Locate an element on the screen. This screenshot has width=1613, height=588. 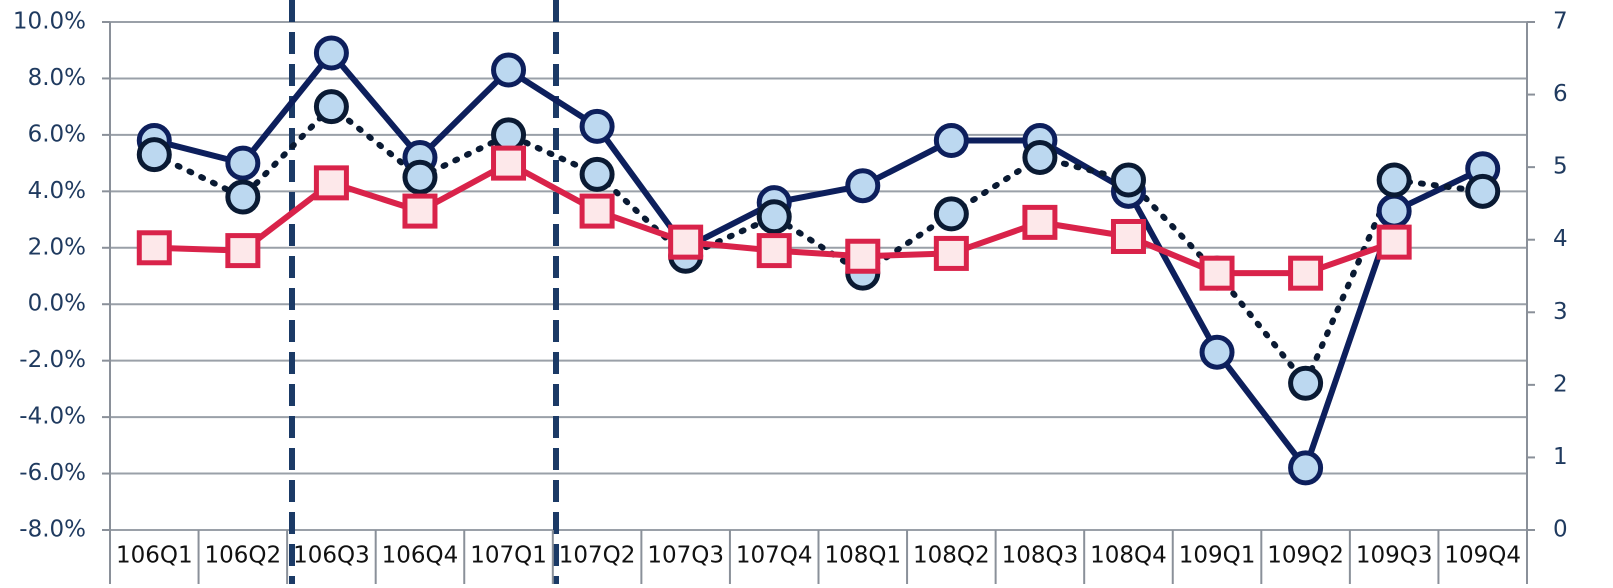
x-tick-label: 108Q2 is located at coordinates (951, 556).